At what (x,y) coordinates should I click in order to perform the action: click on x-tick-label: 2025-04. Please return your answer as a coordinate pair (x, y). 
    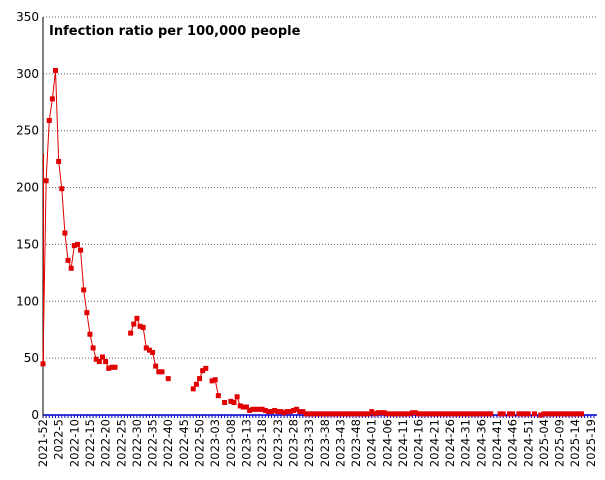
    Looking at the image, I should click on (544, 443).